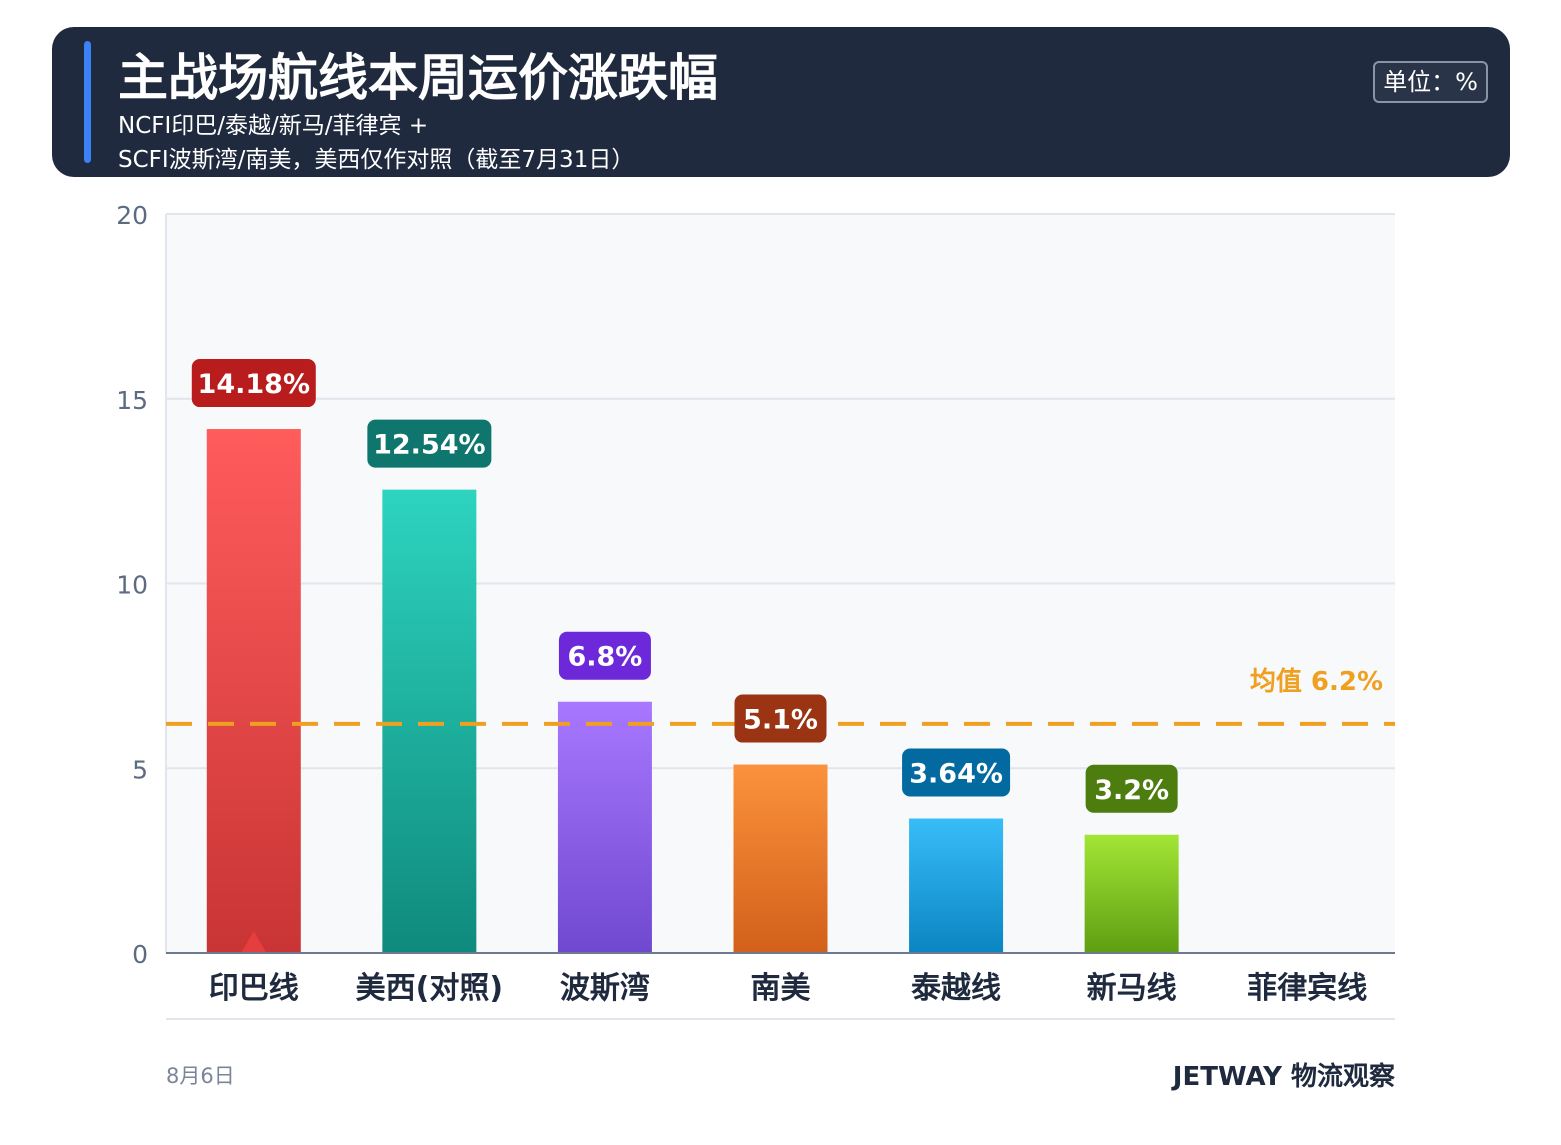 The height and width of the screenshot is (1145, 1561). I want to click on mean-line-group: 均值 6.2%, so click(780, 696).